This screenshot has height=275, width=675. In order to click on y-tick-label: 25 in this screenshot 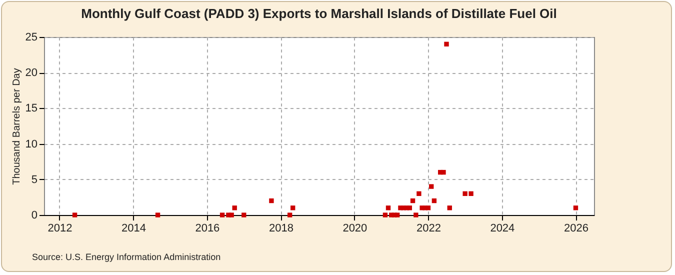, I will do `click(31, 38)`.